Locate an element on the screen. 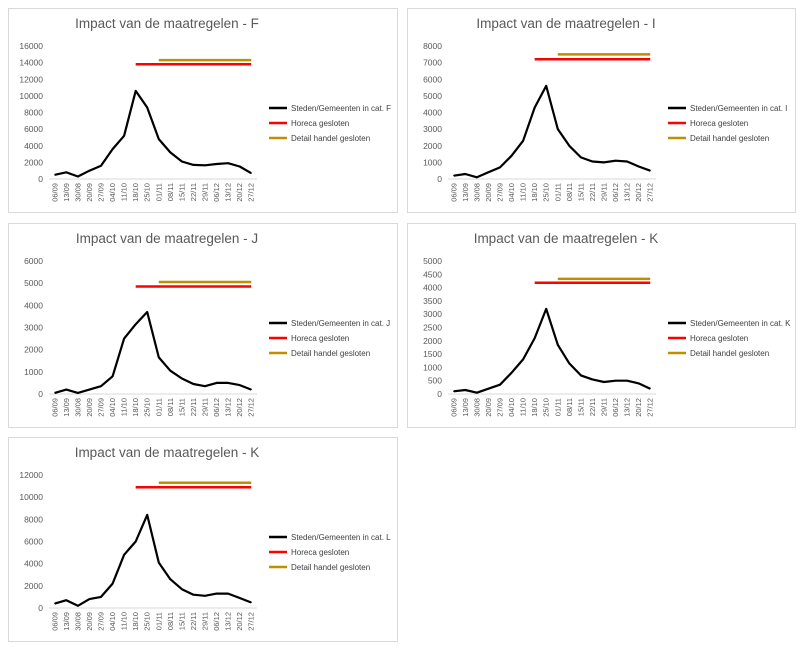 The height and width of the screenshot is (654, 807). x-tick-label: 13/09 is located at coordinates (66, 192).